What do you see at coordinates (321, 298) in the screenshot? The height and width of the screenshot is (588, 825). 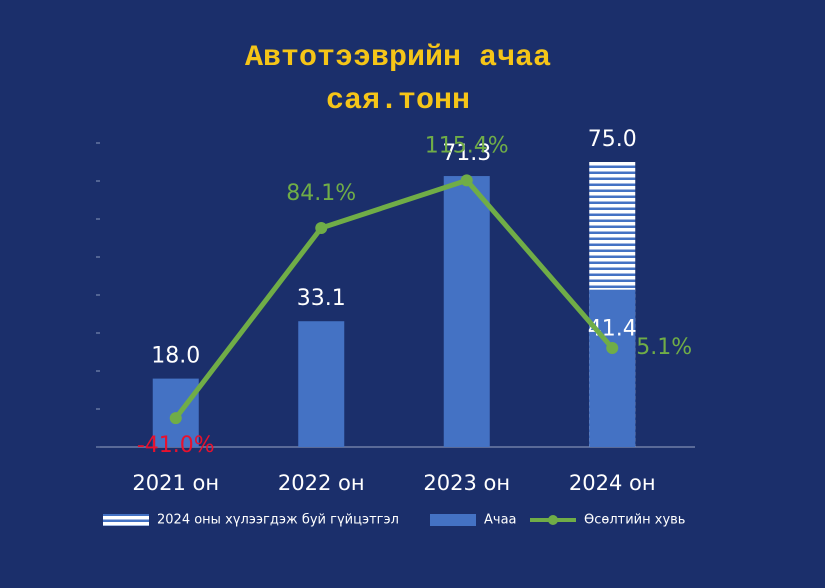 I see `value-label: 33.1` at bounding box center [321, 298].